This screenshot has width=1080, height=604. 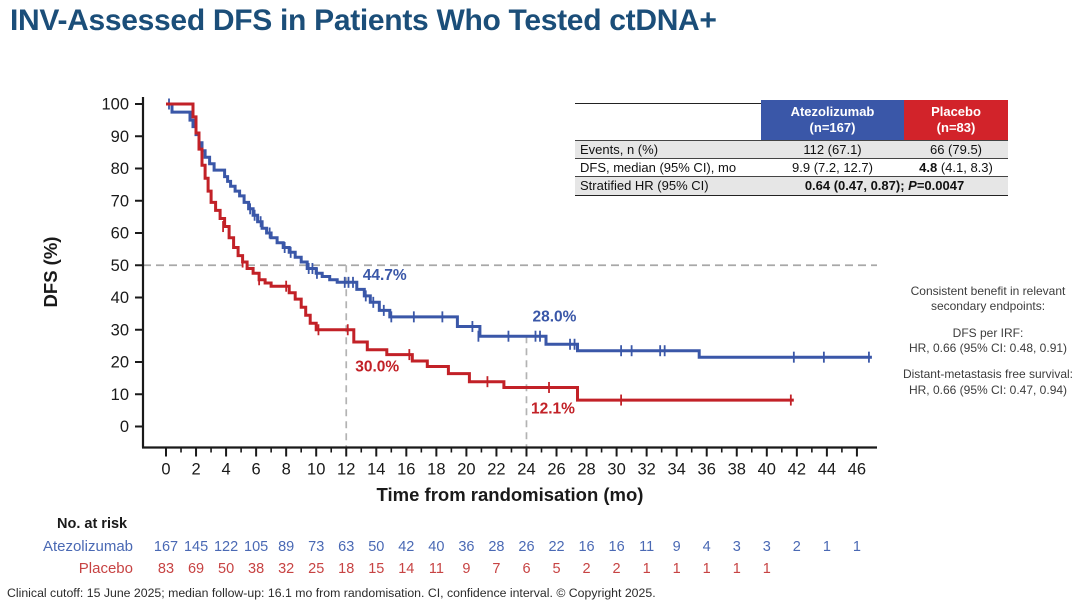 What do you see at coordinates (316, 547) in the screenshot?
I see `svg-text: 73` at bounding box center [316, 547].